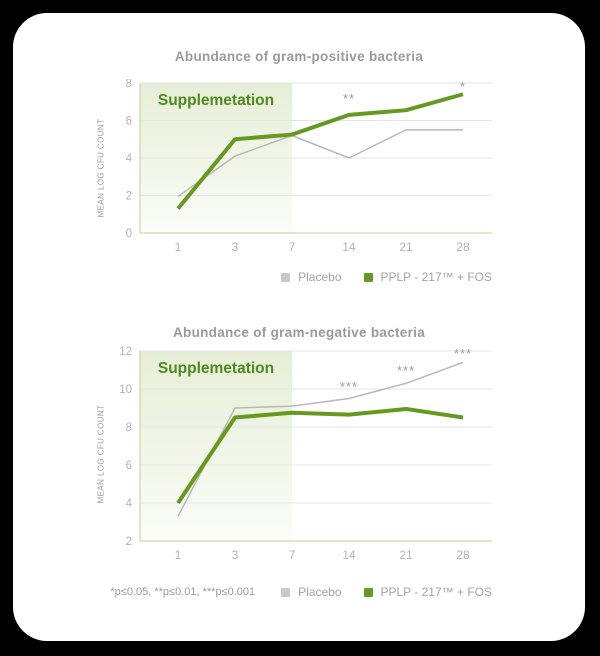 This screenshot has width=600, height=656. Describe the element at coordinates (183, 592) in the screenshot. I see `significance-footnote: *p≤0.05, **p≤0.01, ***p≤0.001` at that location.